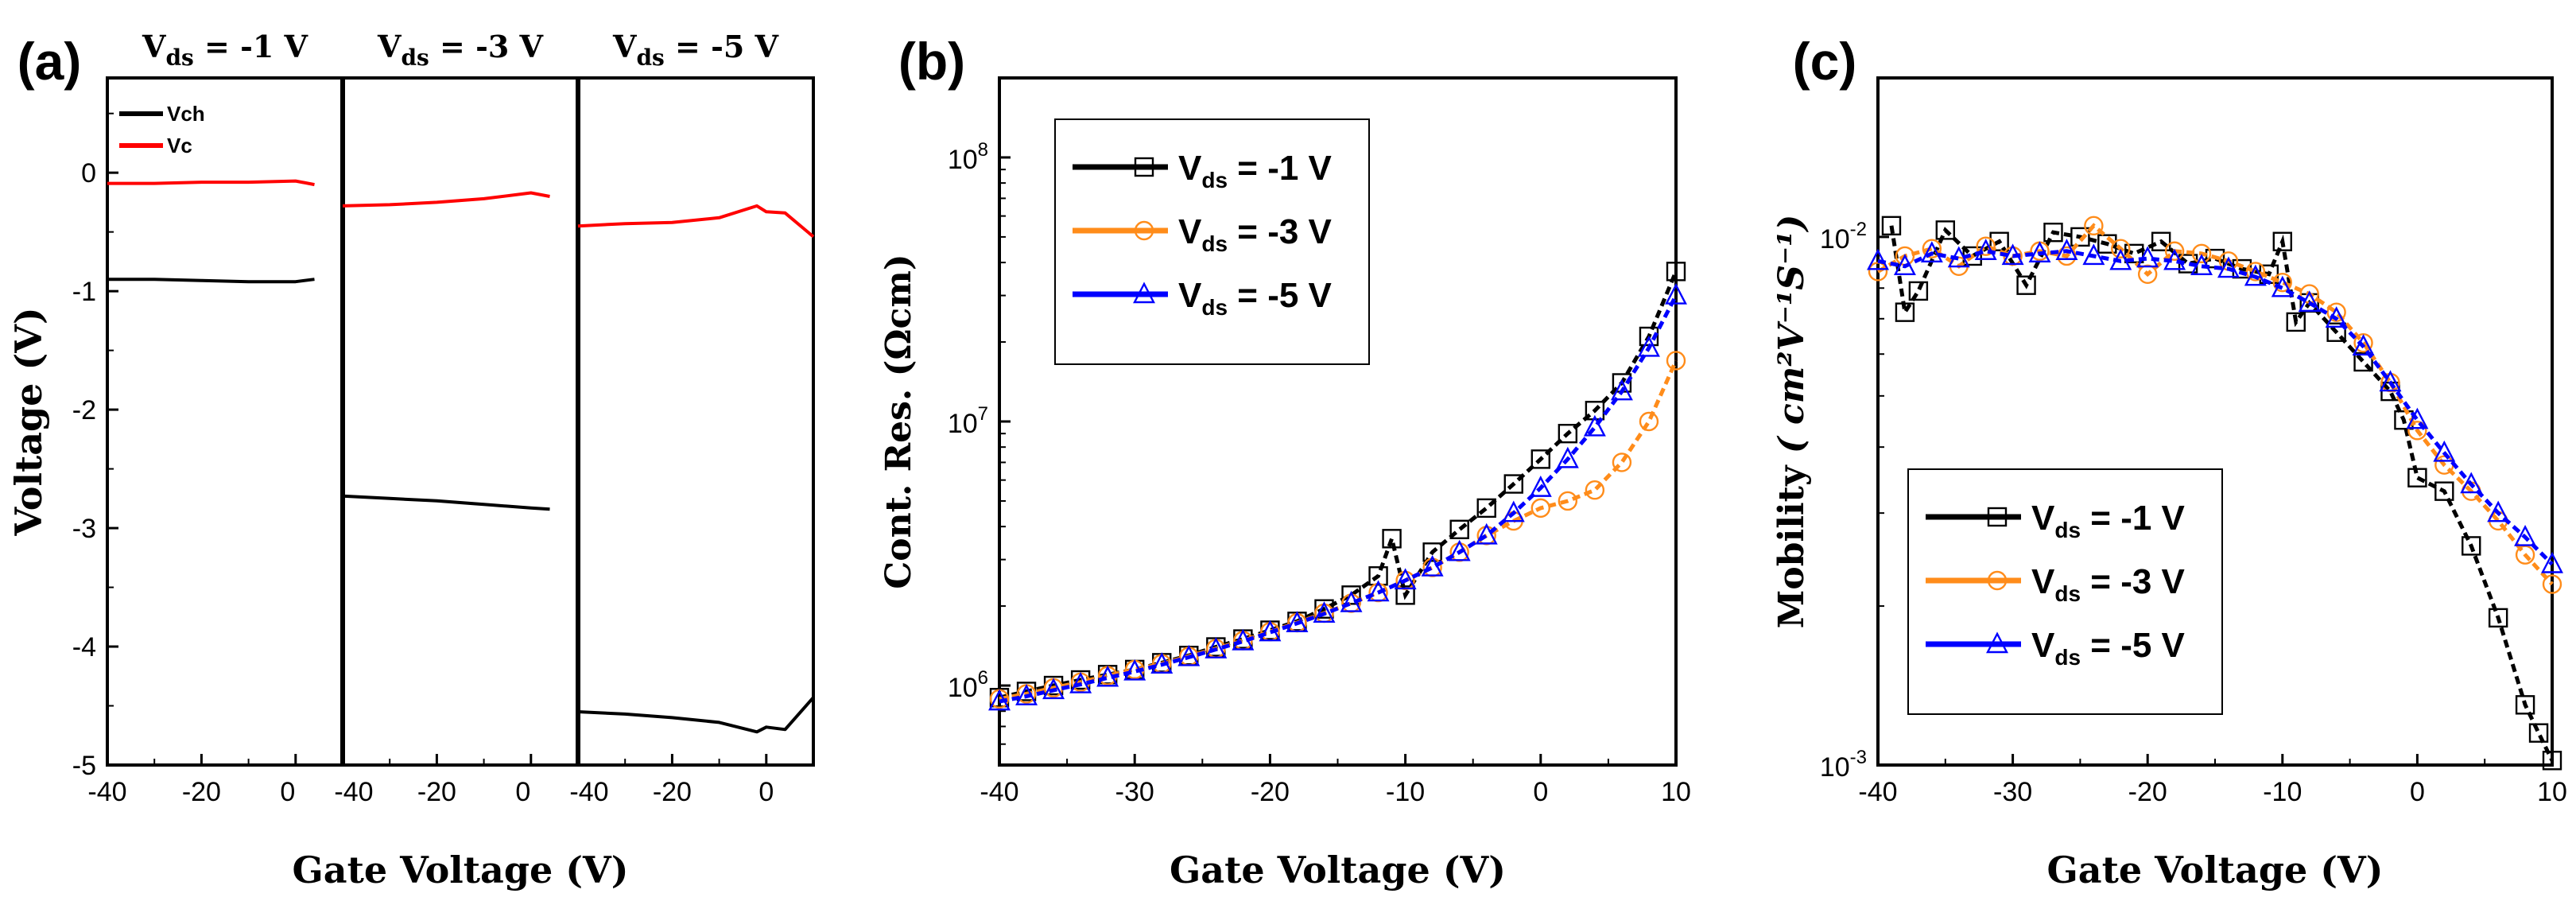 The width and height of the screenshot is (2576, 905). What do you see at coordinates (84, 529) in the screenshot?
I see `y-tick-label: -3` at bounding box center [84, 529].